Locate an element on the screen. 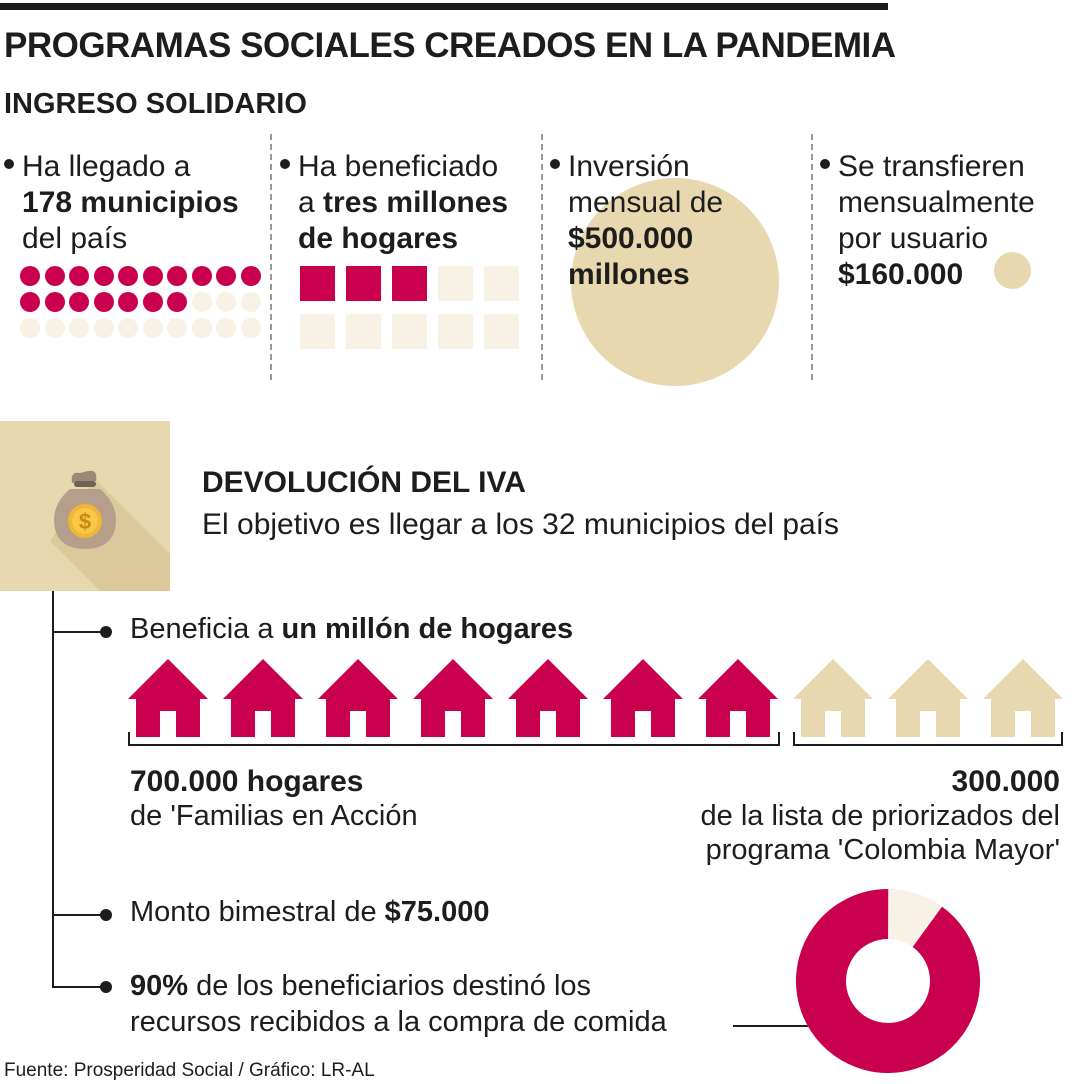 The width and height of the screenshot is (1080, 1084). item-monto: Monto bimestral de $75.000 is located at coordinates (310, 912).